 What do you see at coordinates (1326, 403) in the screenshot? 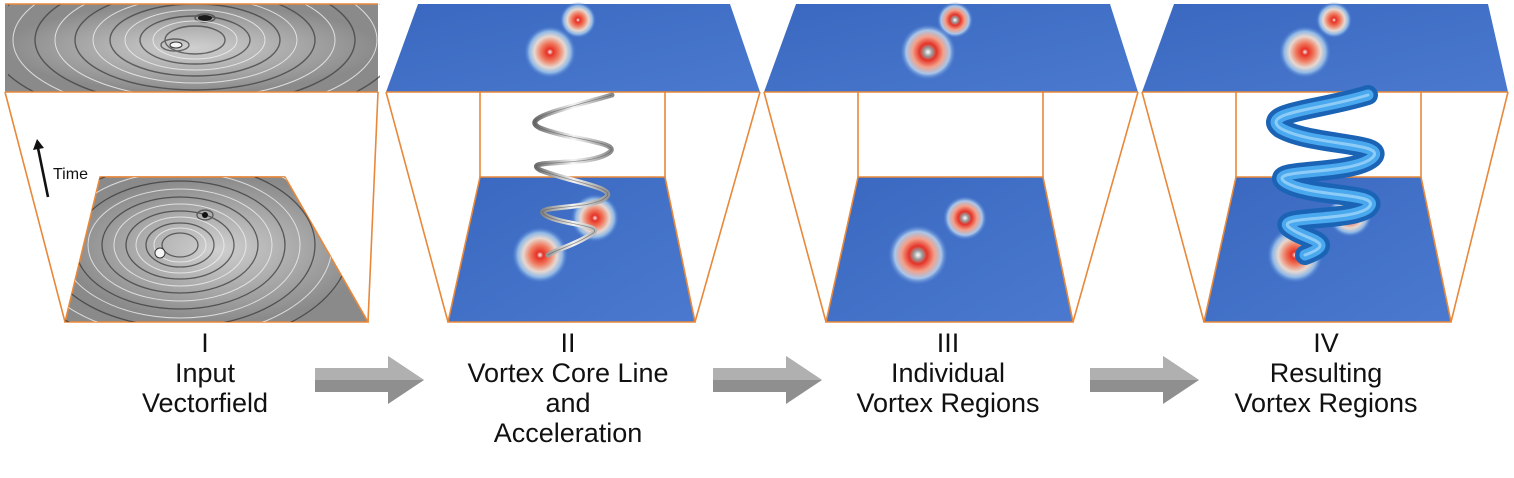
I see `stage-4-caption-line-2: Vortex Regions` at bounding box center [1326, 403].